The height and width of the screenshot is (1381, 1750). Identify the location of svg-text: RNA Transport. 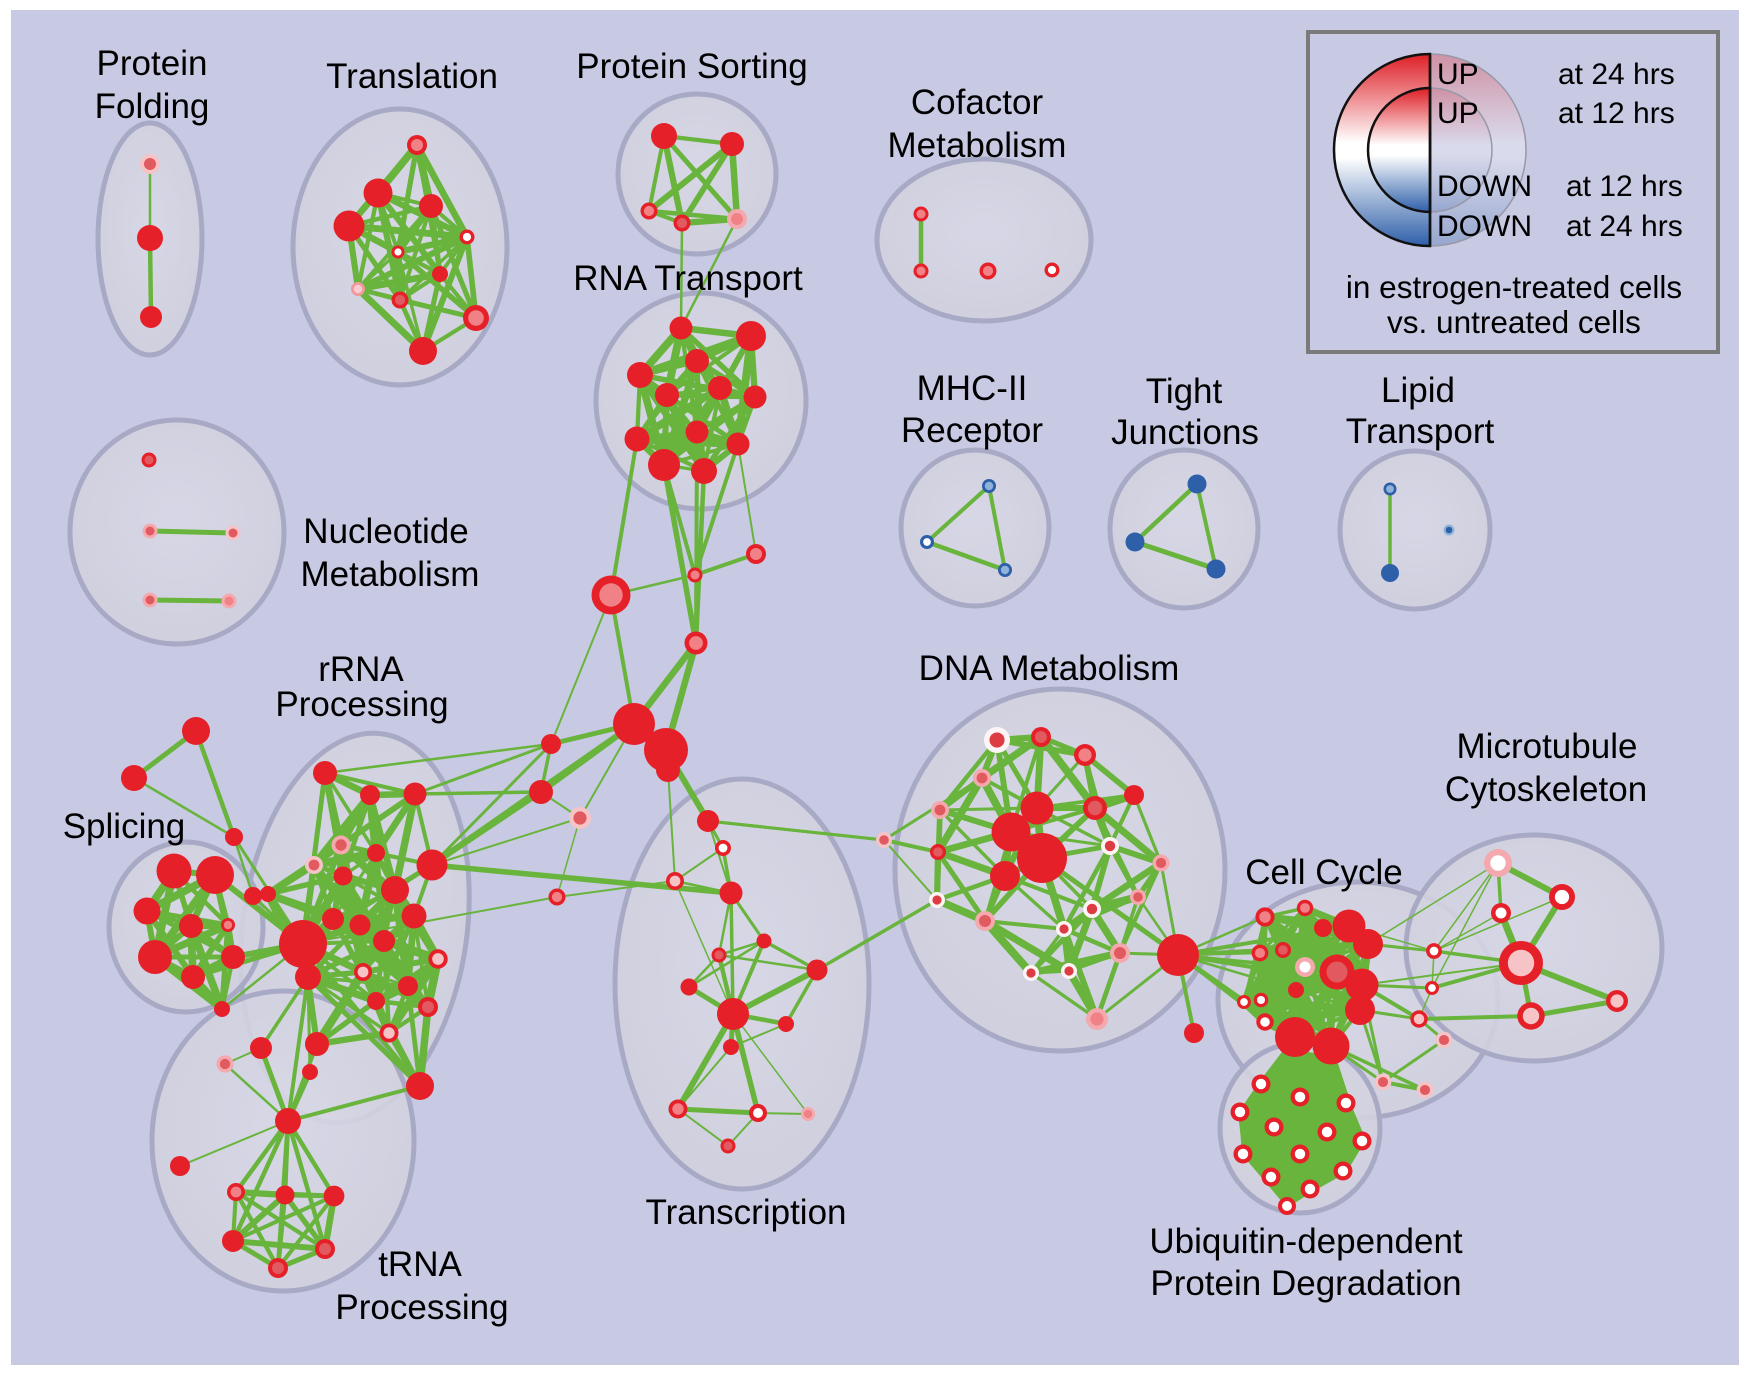
(688, 278).